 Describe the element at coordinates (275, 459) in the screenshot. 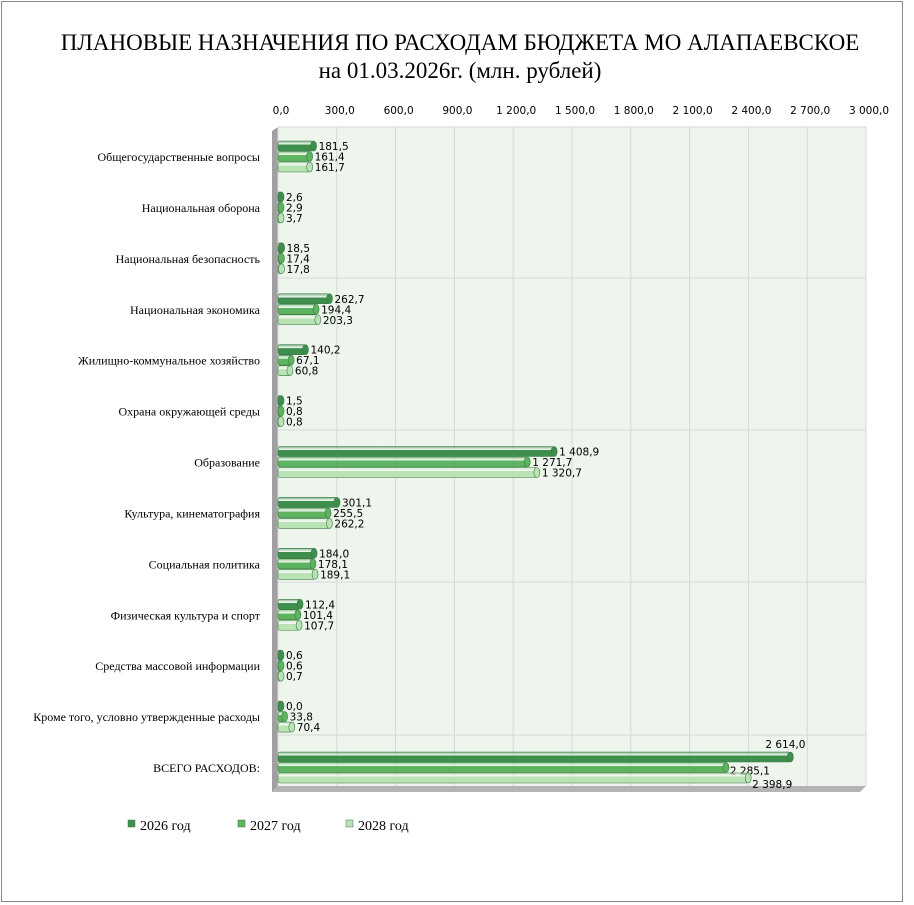

I see `side-wall` at that location.